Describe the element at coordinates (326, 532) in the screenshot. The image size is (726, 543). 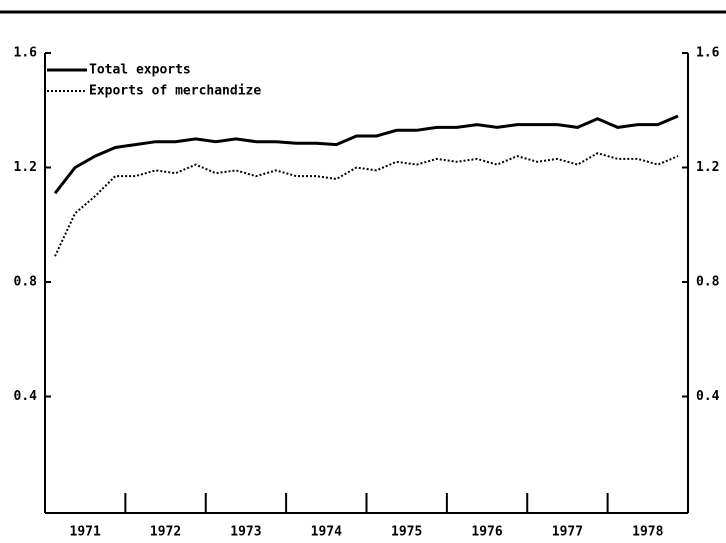
I see `x-tick-label: 1974` at that location.